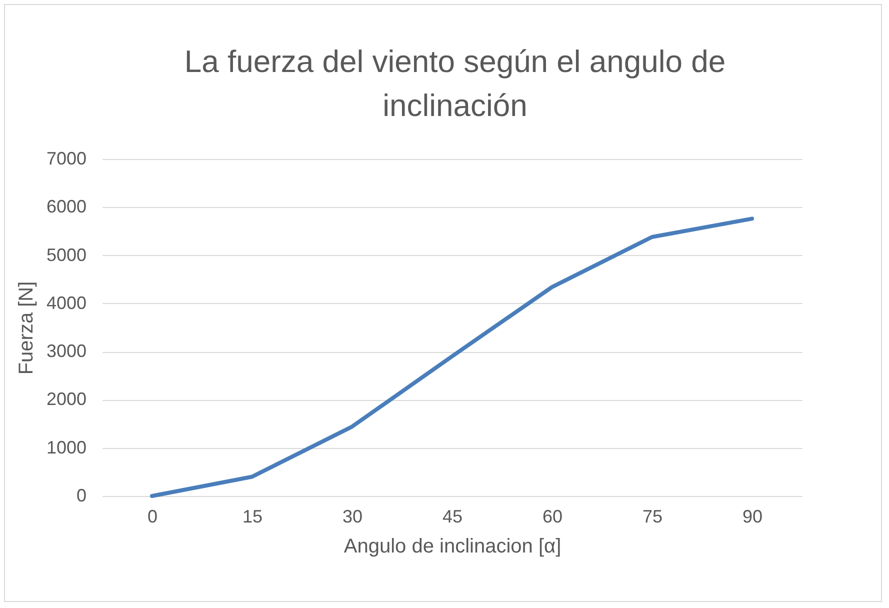 This screenshot has width=889, height=608. What do you see at coordinates (66, 158) in the screenshot?
I see `y-tick-label: 7000` at bounding box center [66, 158].